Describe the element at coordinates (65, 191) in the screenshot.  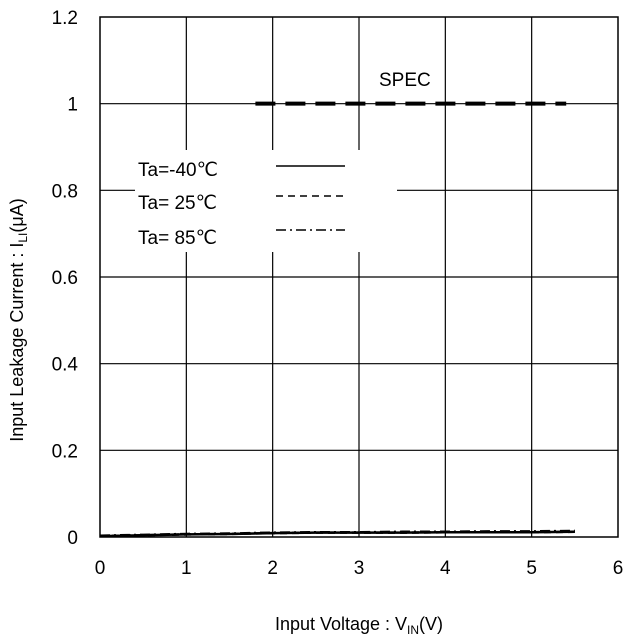
I see `y-tick-label-4: 0.8` at that location.